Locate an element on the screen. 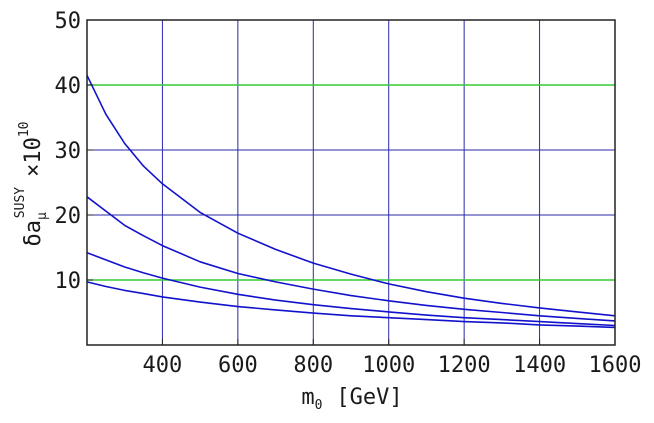  y-tick-label: 10 is located at coordinates (68, 281).